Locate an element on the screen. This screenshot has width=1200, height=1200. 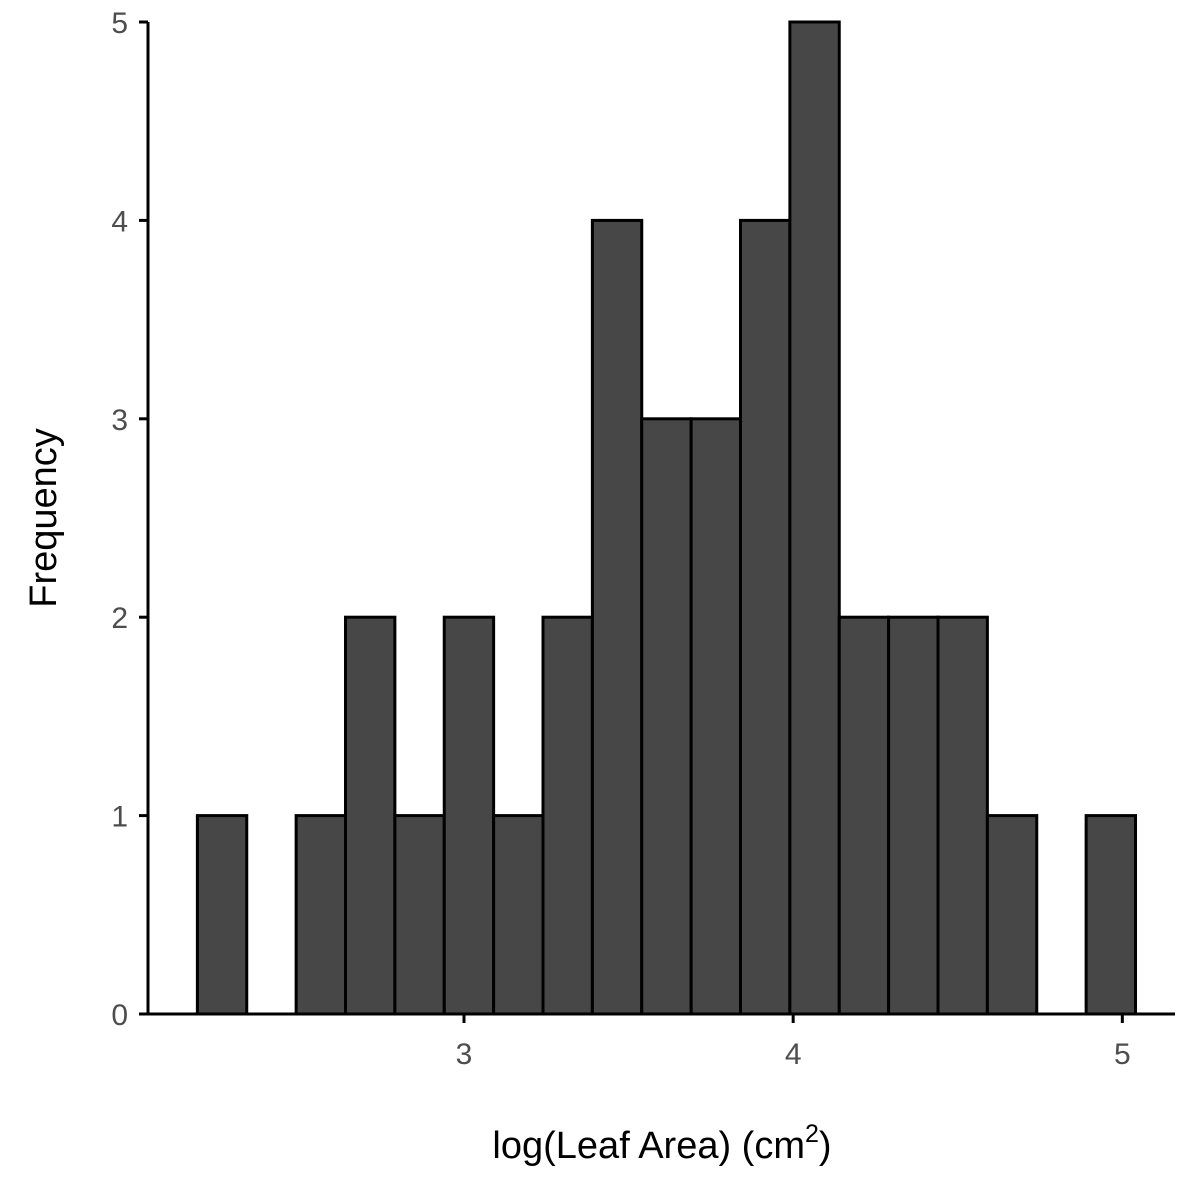
y-tick-label: 5 is located at coordinates (119, 23).